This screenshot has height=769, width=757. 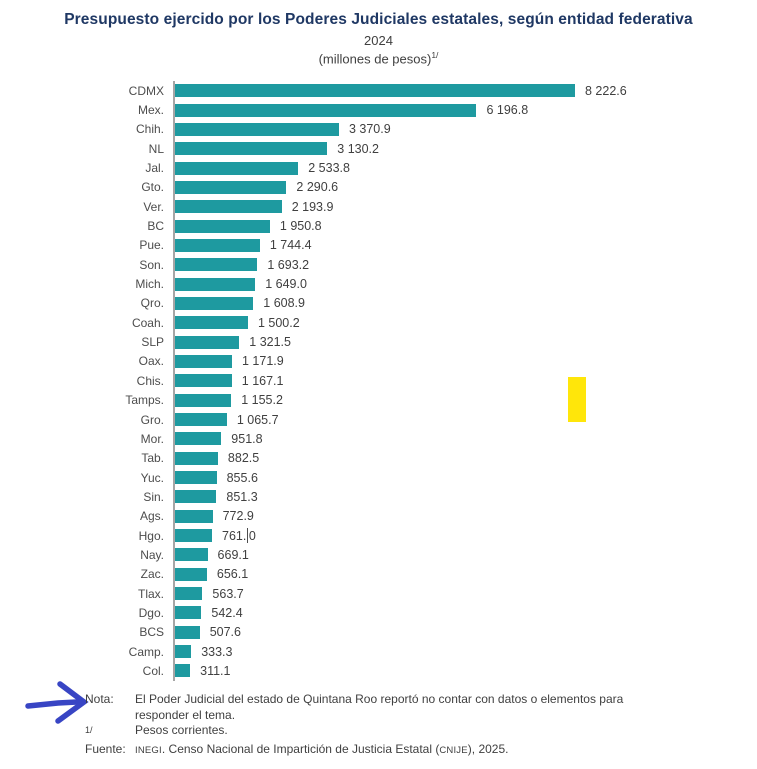 I want to click on category-label: Chih., so click(x=149, y=129).